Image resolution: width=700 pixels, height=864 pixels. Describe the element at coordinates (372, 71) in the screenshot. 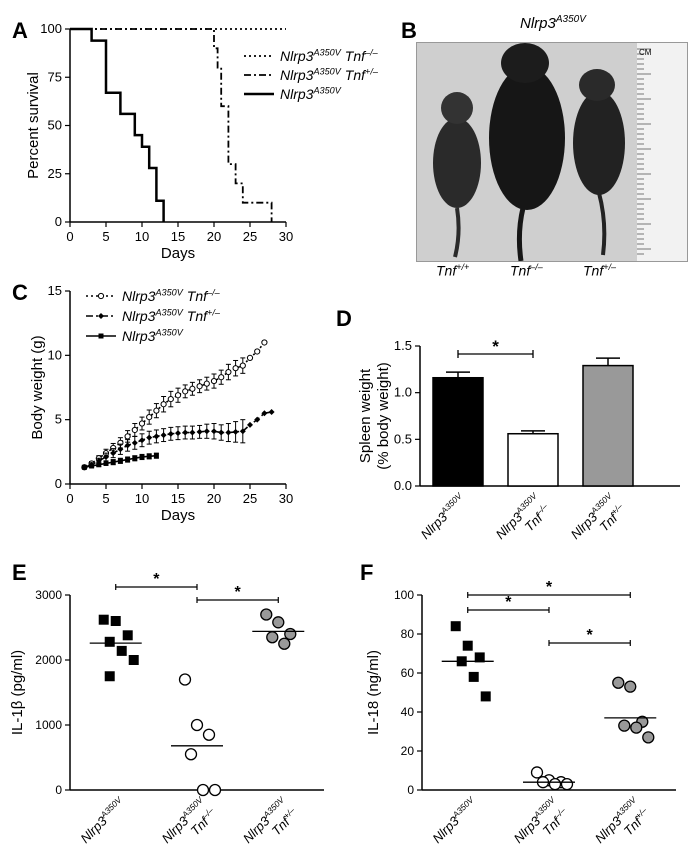

I see `tnf-sup: +/–` at that location.